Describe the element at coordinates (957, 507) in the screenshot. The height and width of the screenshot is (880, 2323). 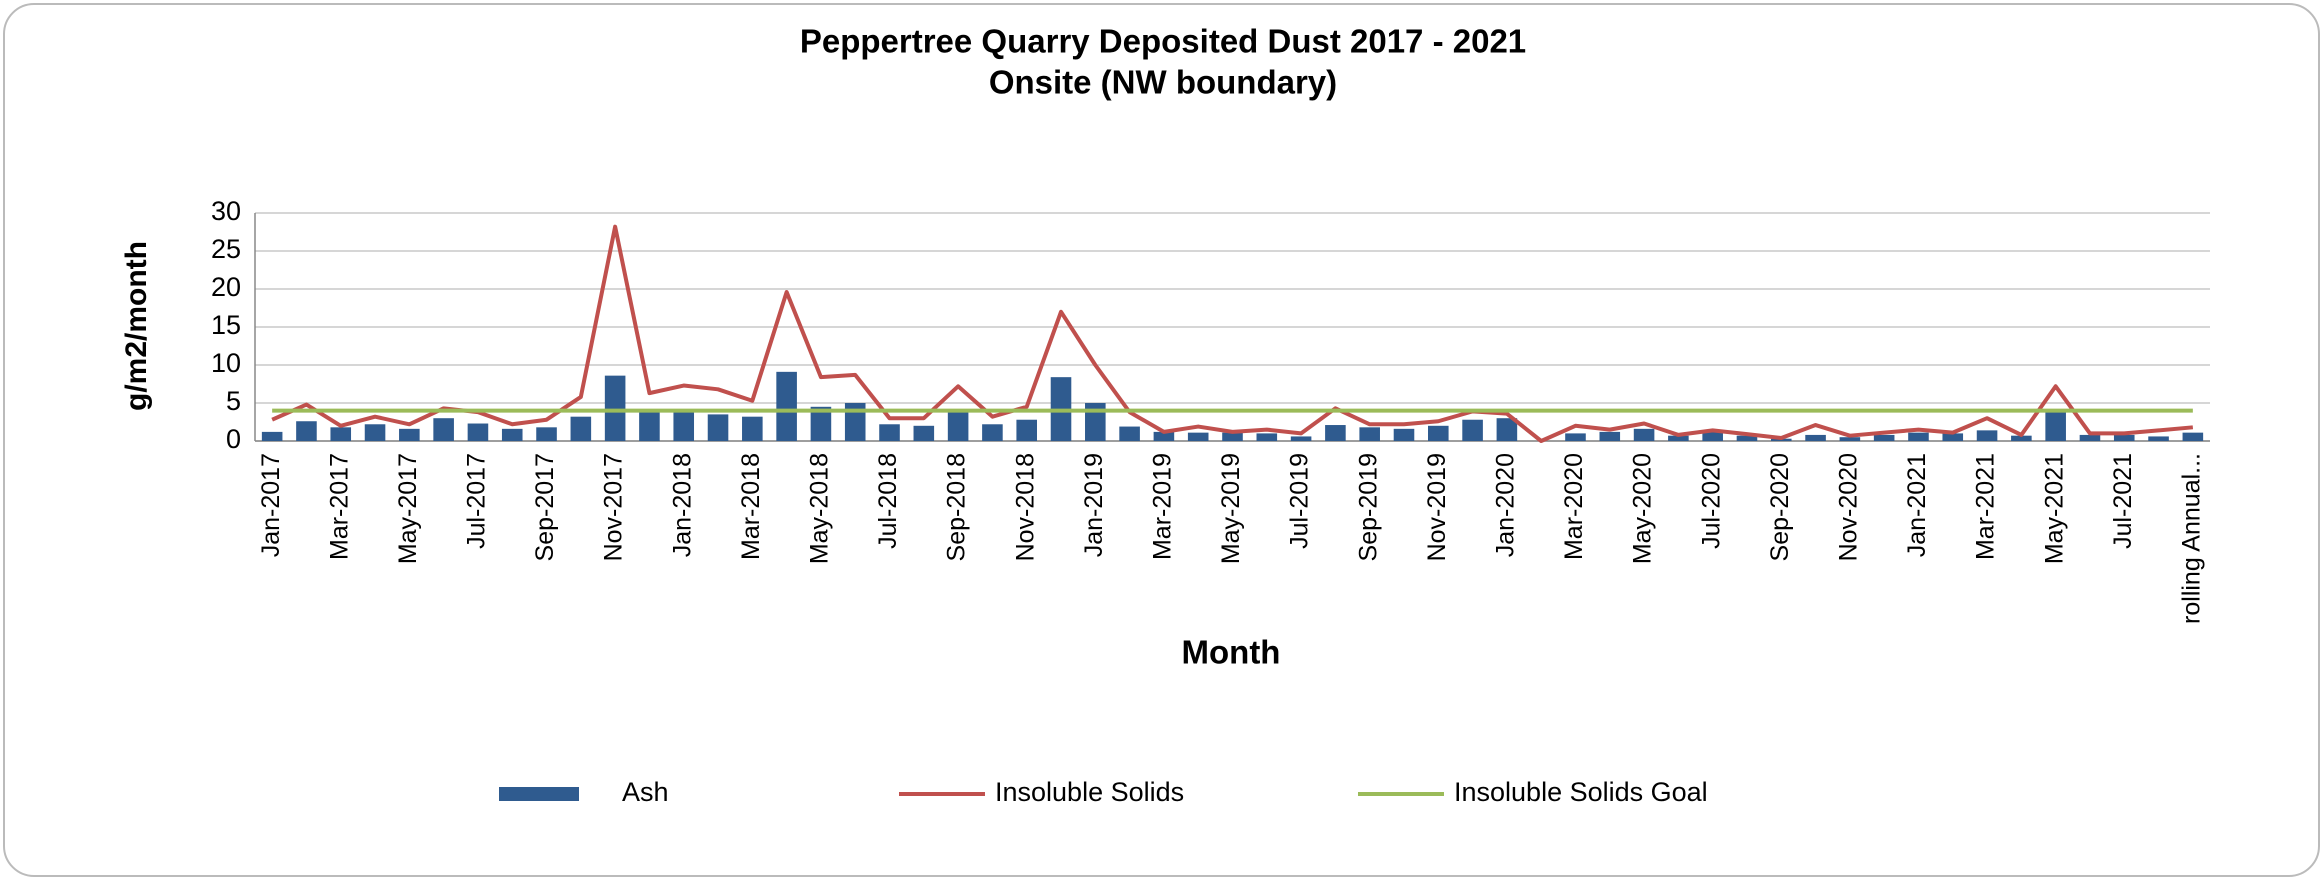
I see `x-tick-label: Sep-2018` at that location.